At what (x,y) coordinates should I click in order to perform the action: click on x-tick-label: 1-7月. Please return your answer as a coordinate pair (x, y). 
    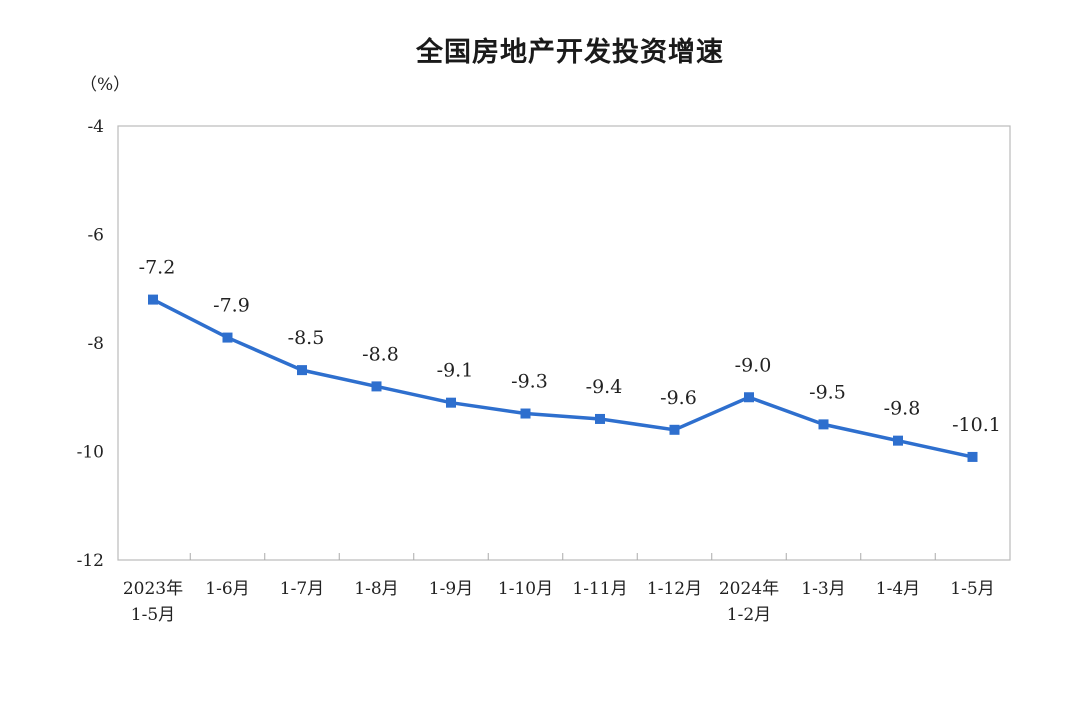
    Looking at the image, I should click on (302, 589).